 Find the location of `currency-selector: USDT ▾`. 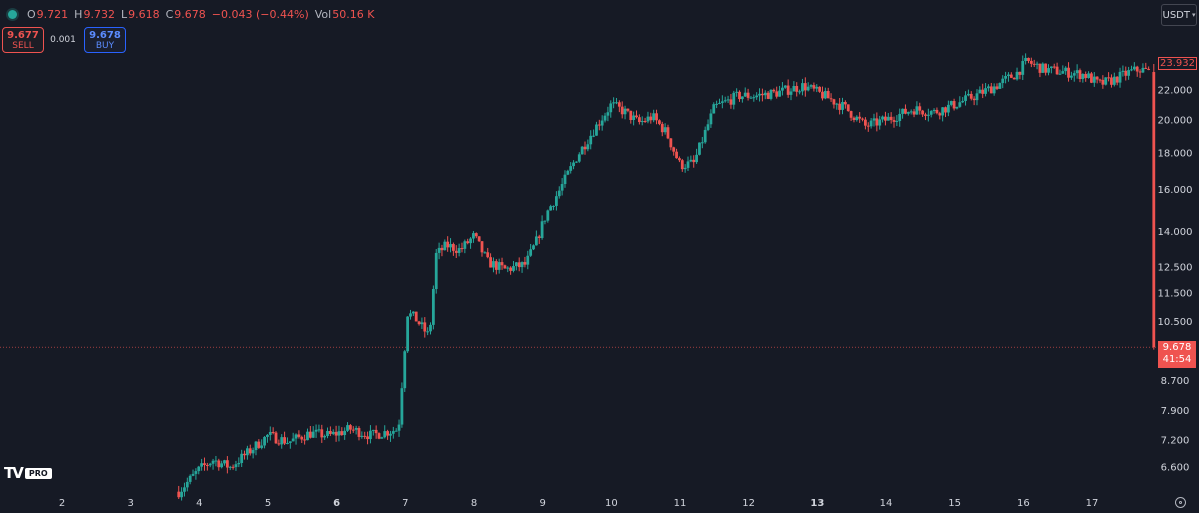

currency-selector: USDT ▾ is located at coordinates (1179, 15).